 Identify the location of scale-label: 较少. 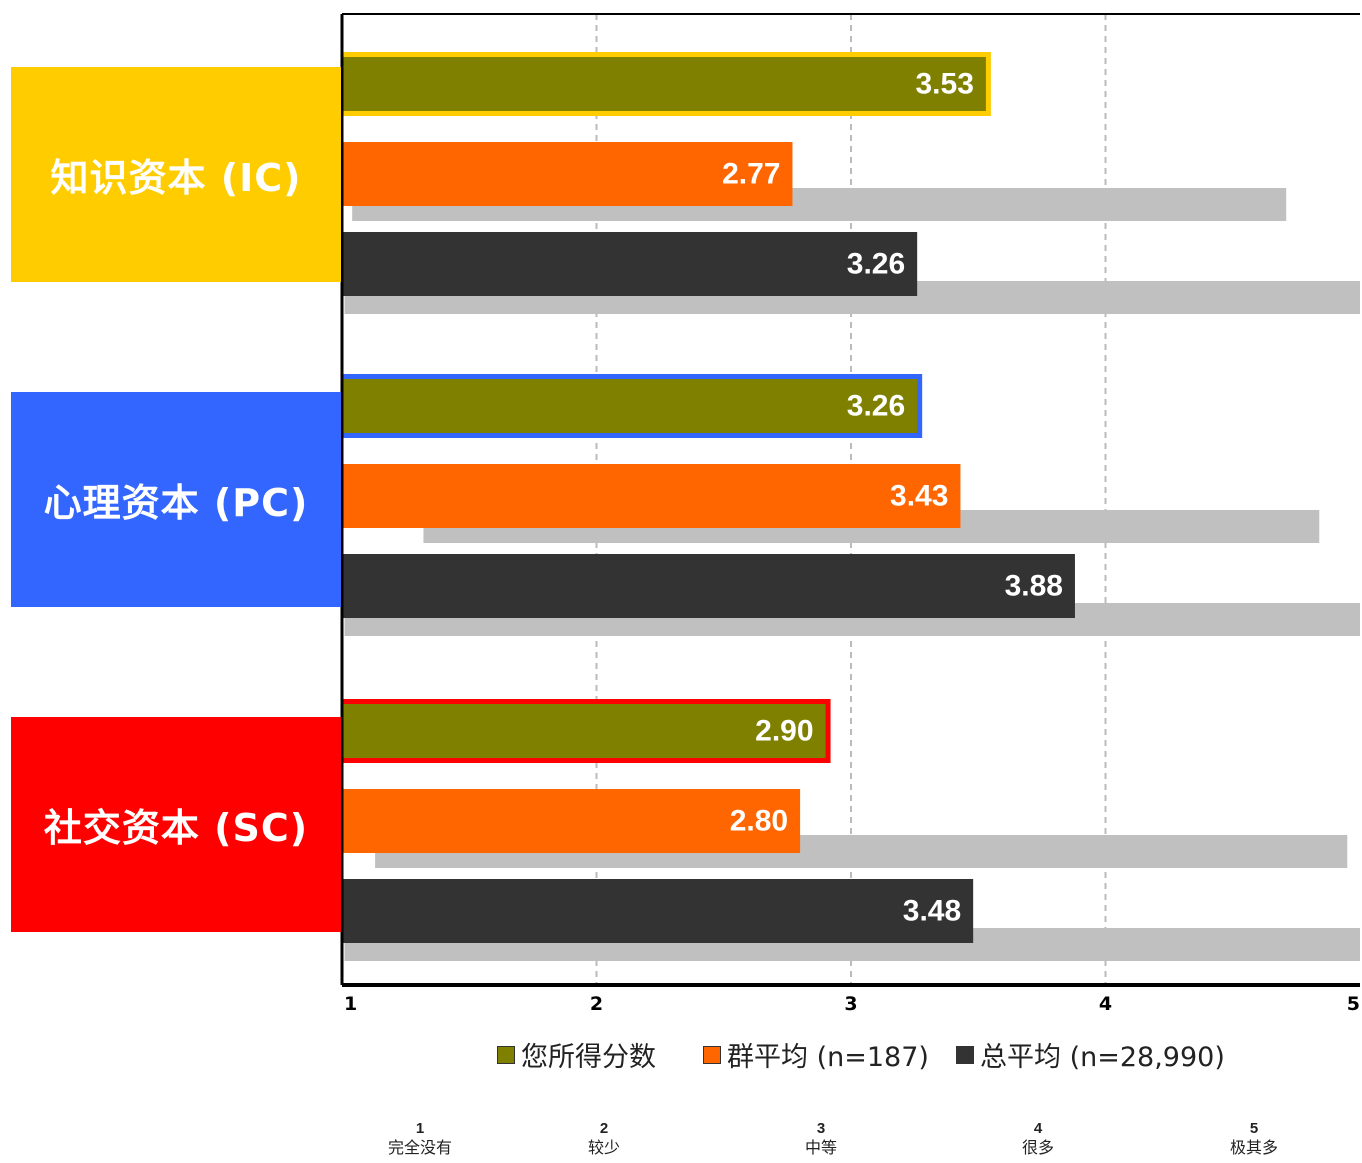
(603, 1147).